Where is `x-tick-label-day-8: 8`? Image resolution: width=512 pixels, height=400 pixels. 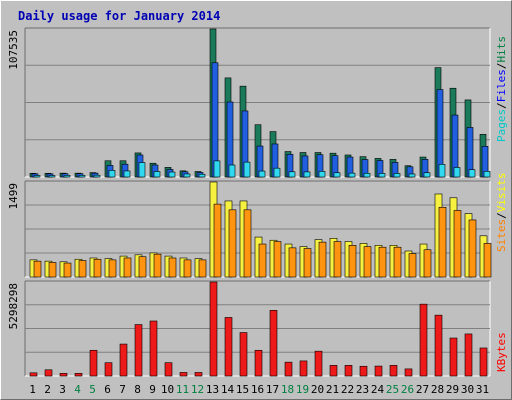
x-tick-label-day-8: 8 is located at coordinates (137, 389).